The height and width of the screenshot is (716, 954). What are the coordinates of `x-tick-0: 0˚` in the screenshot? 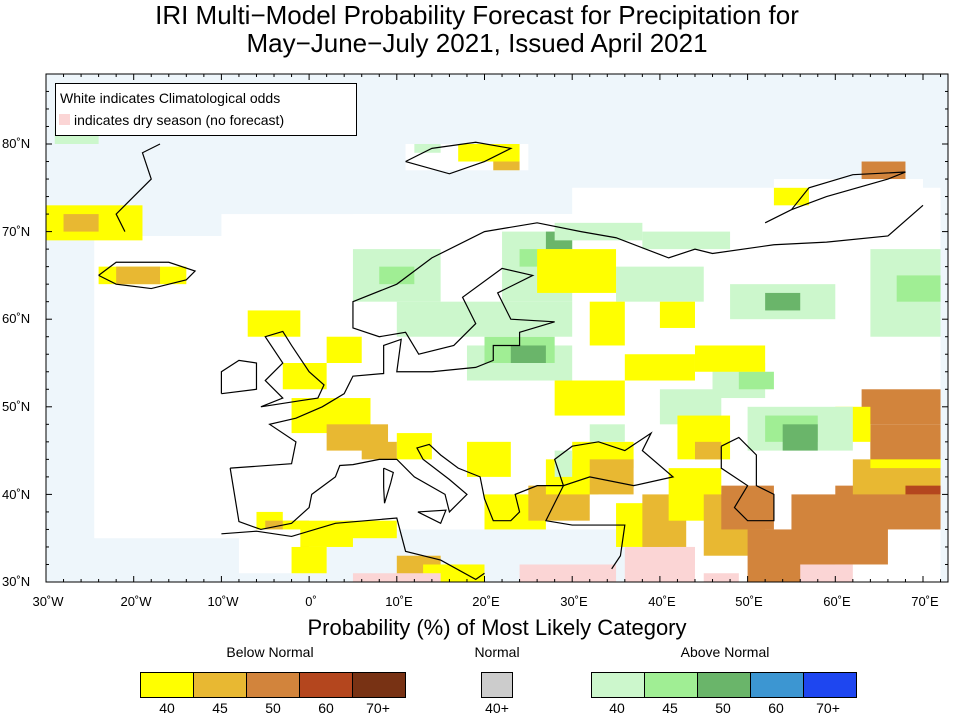 It's located at (311, 601).